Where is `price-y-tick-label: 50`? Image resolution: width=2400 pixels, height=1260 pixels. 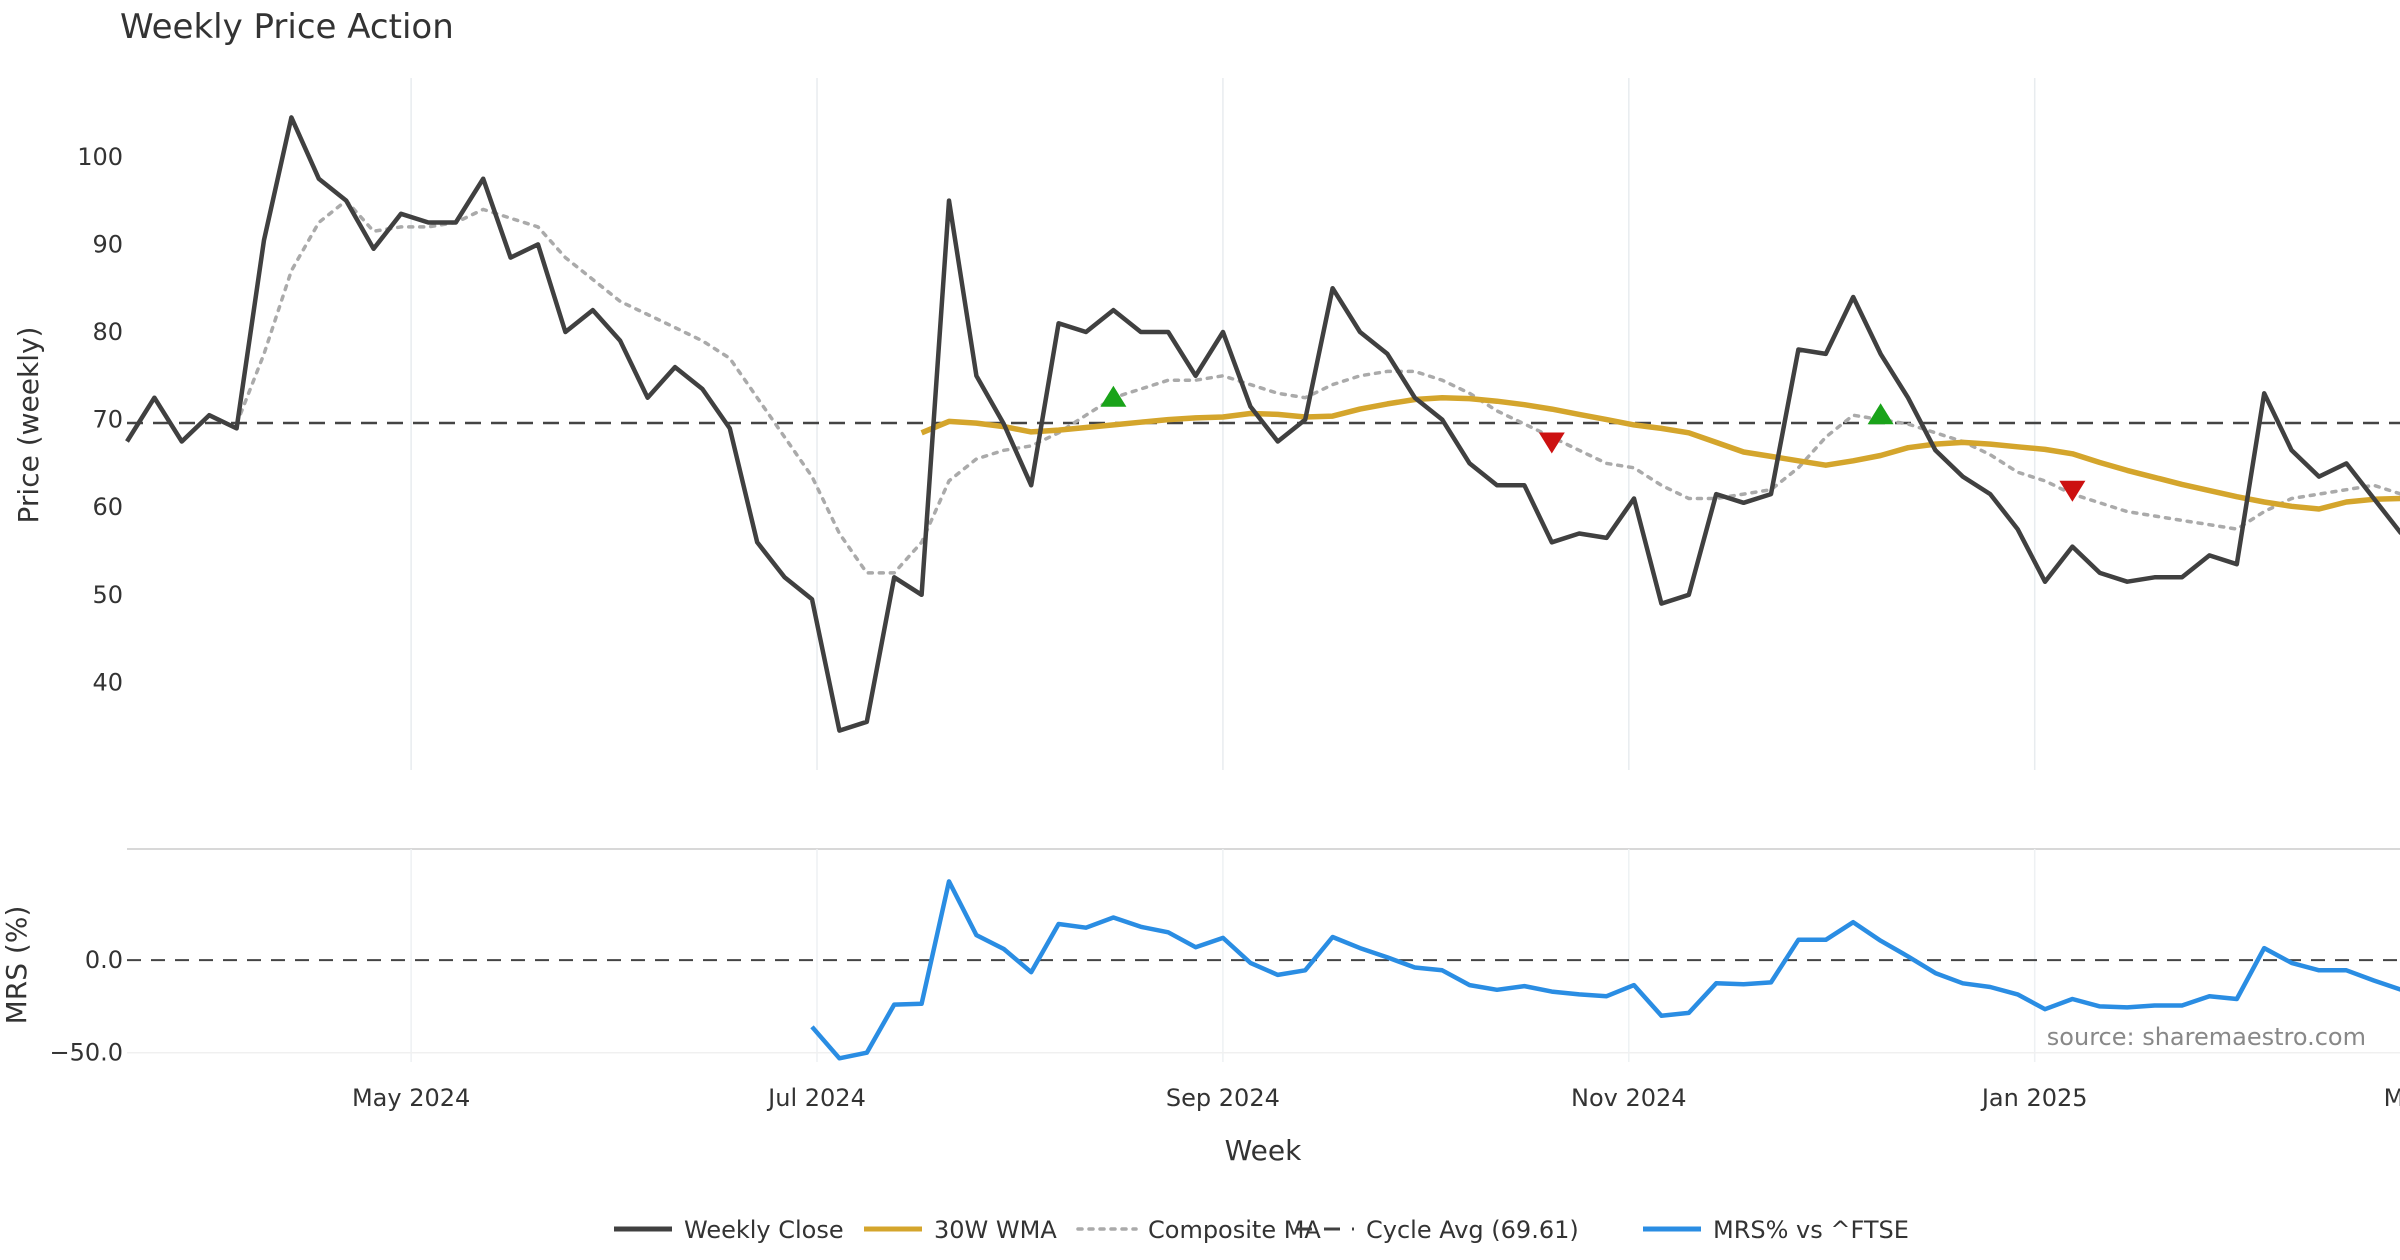
price-y-tick-label: 50 is located at coordinates (107, 595).